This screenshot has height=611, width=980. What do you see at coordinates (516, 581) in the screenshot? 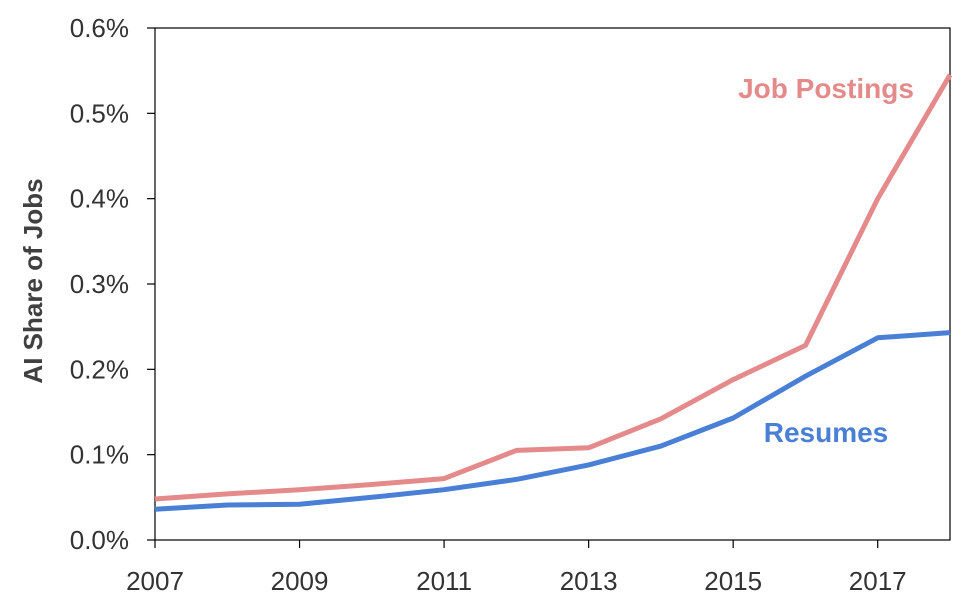
I see `x-tick-labels: 2007 2009 2011 2013 2015 2017` at bounding box center [516, 581].